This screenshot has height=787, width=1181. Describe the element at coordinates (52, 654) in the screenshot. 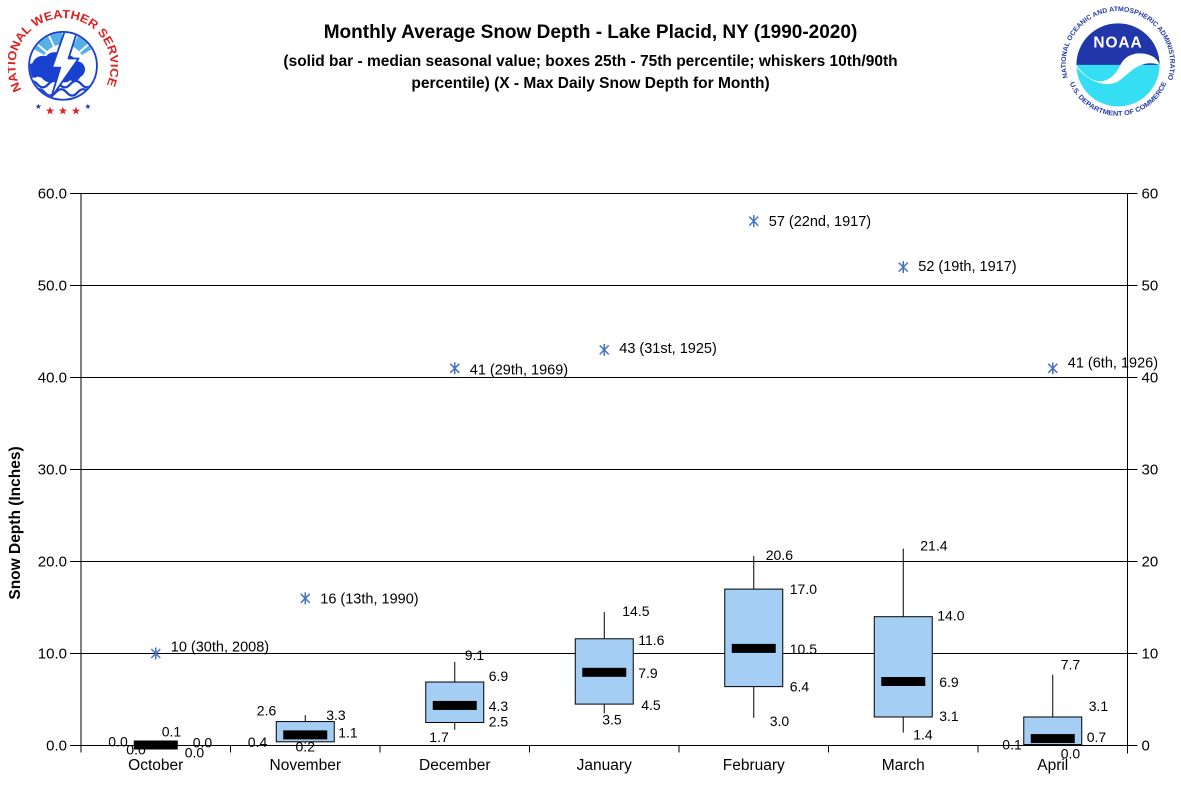

I see `y-left-label-10.0: 10.0` at that location.